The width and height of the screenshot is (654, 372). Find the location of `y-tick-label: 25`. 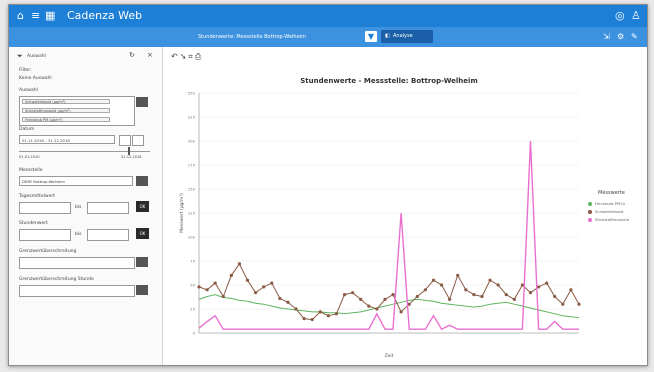

y-tick-label: 25 is located at coordinates (192, 309).